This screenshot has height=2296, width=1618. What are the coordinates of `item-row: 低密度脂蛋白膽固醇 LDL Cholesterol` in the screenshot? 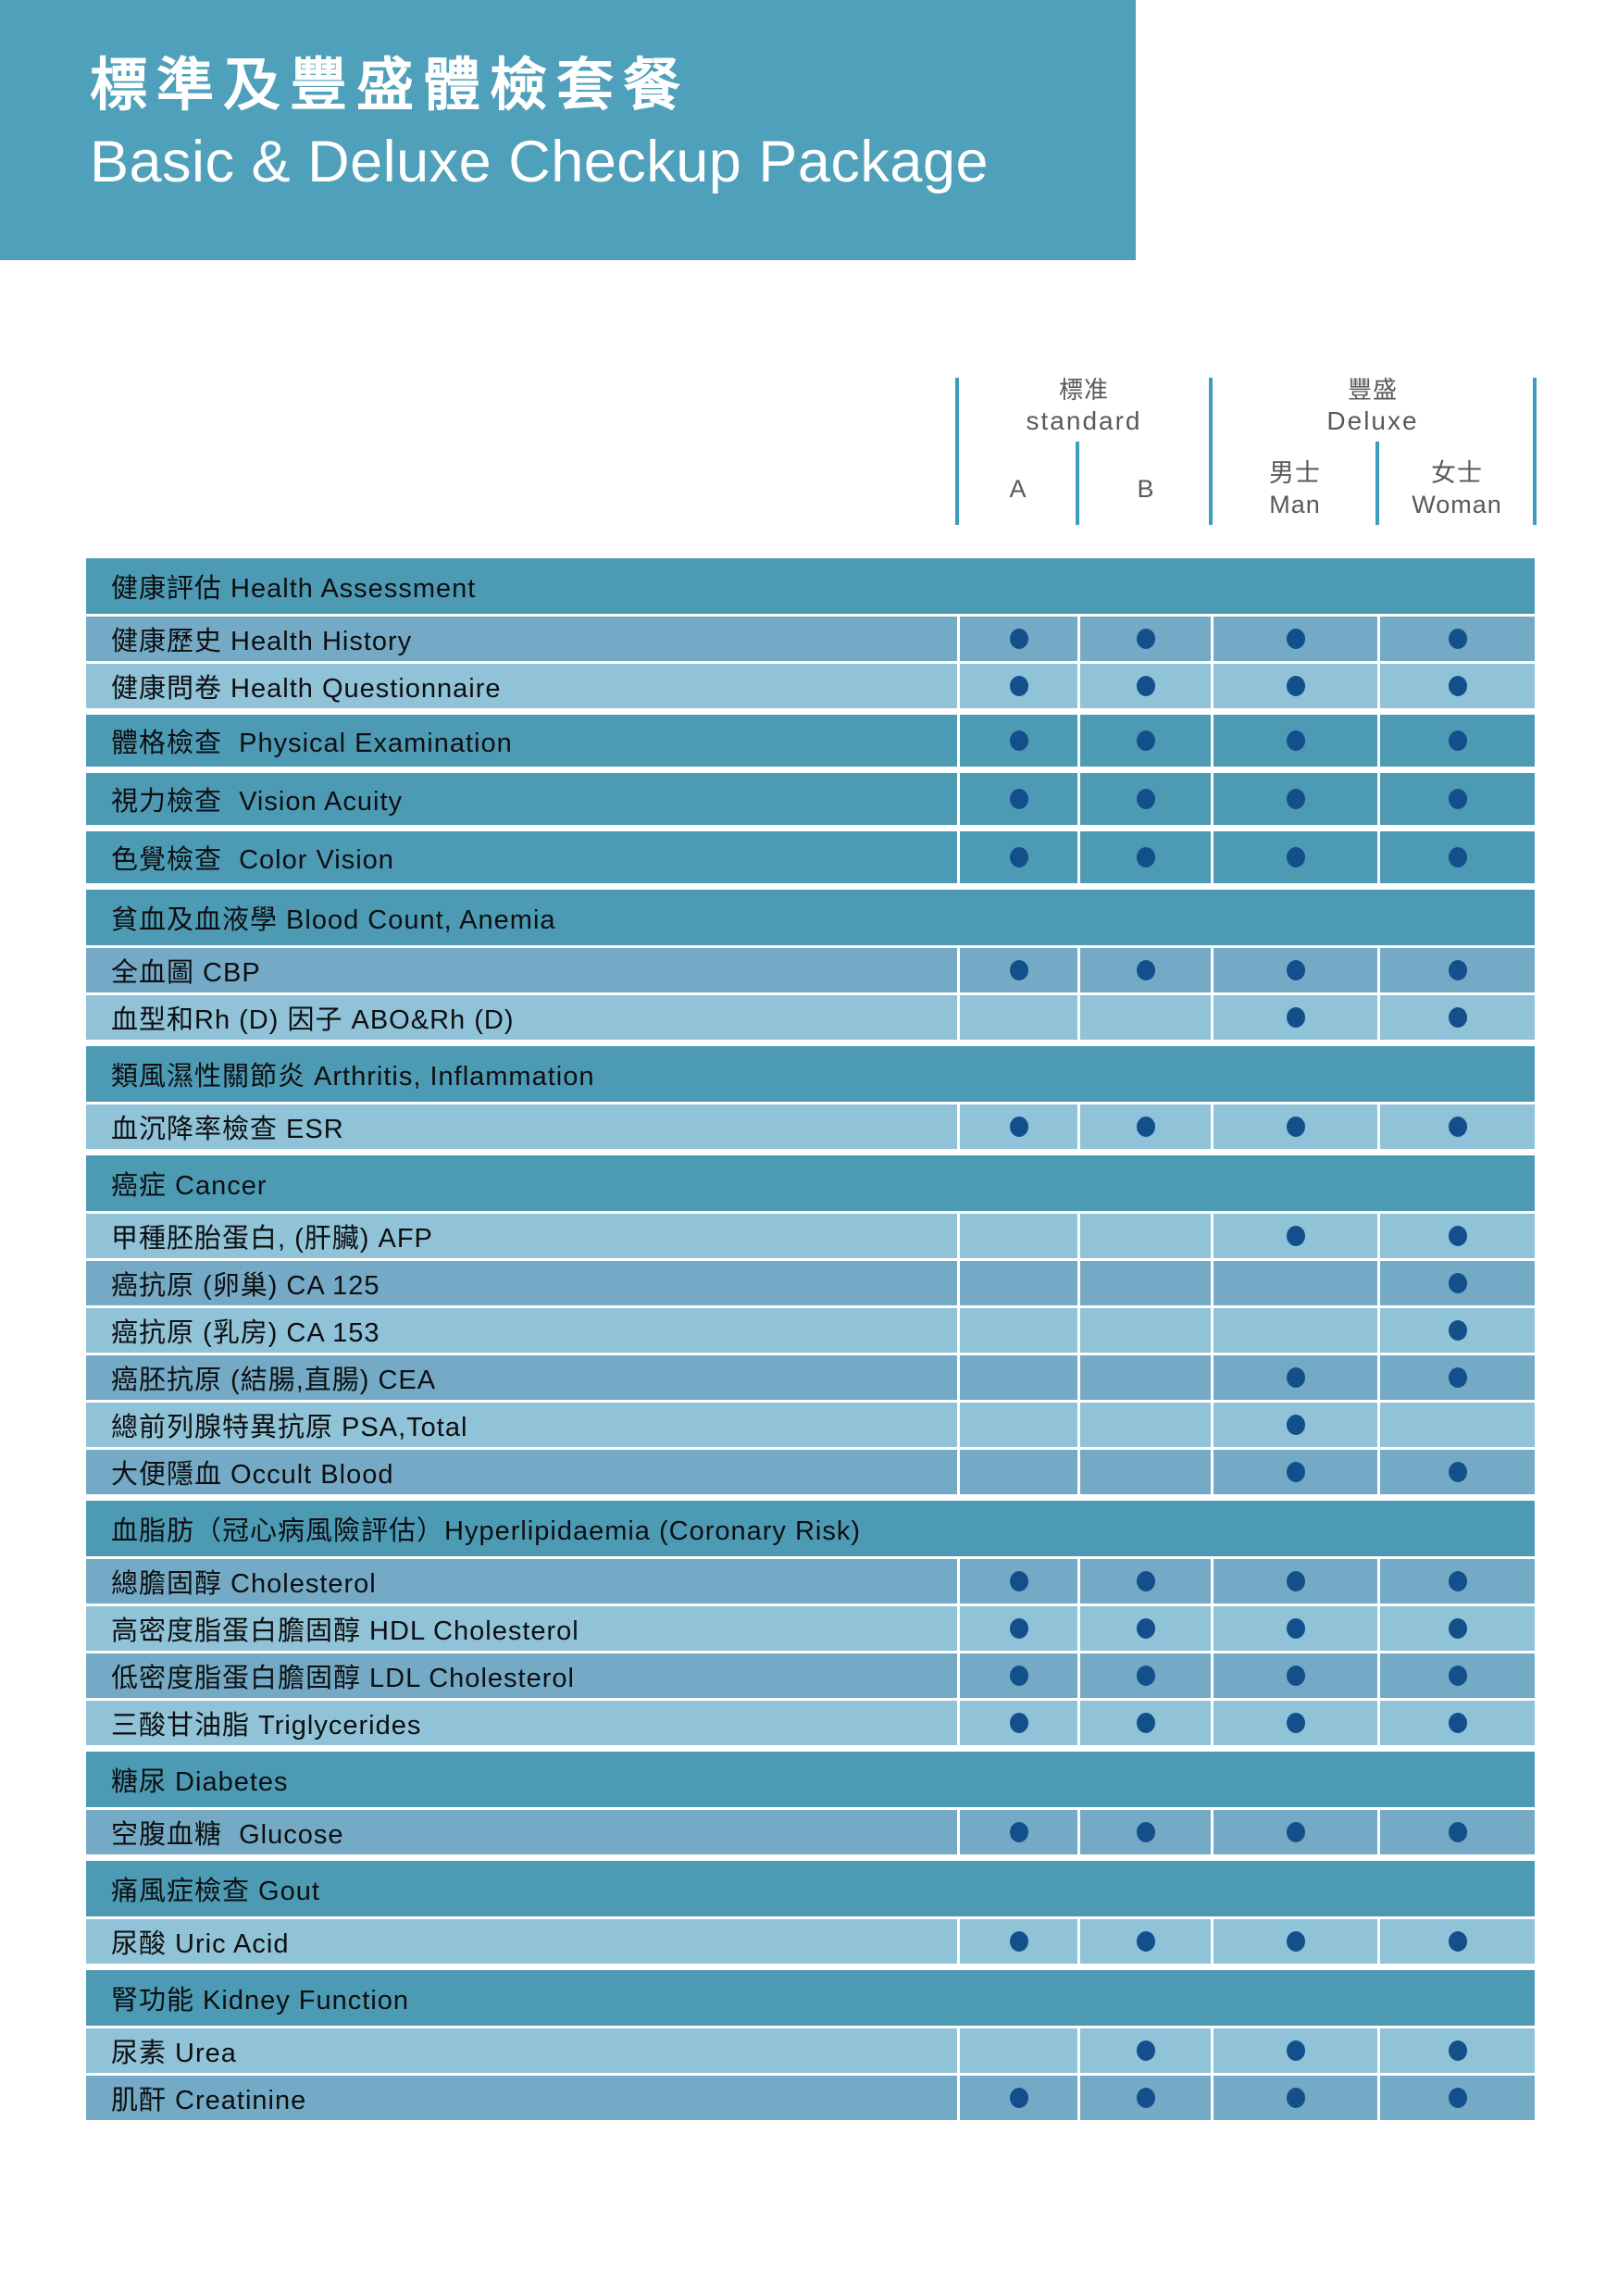 It's located at (810, 1675).